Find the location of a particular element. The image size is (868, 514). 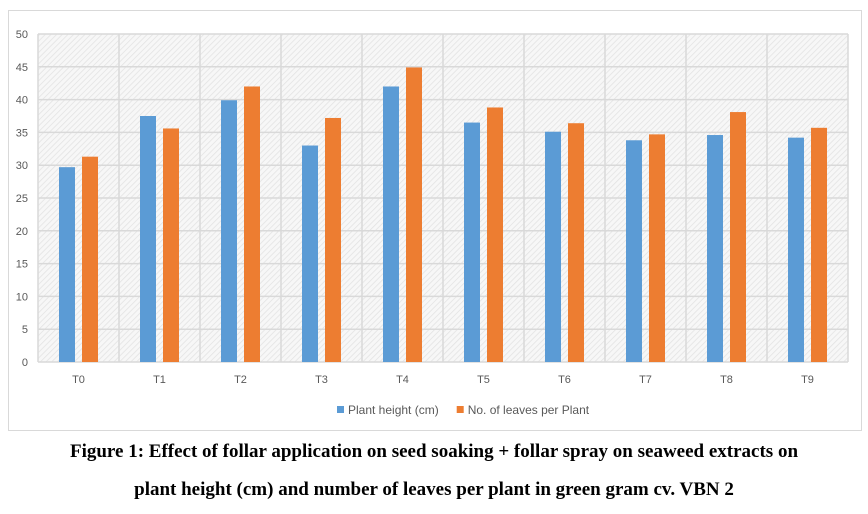

bar-plant-height-T5 is located at coordinates (472, 242).